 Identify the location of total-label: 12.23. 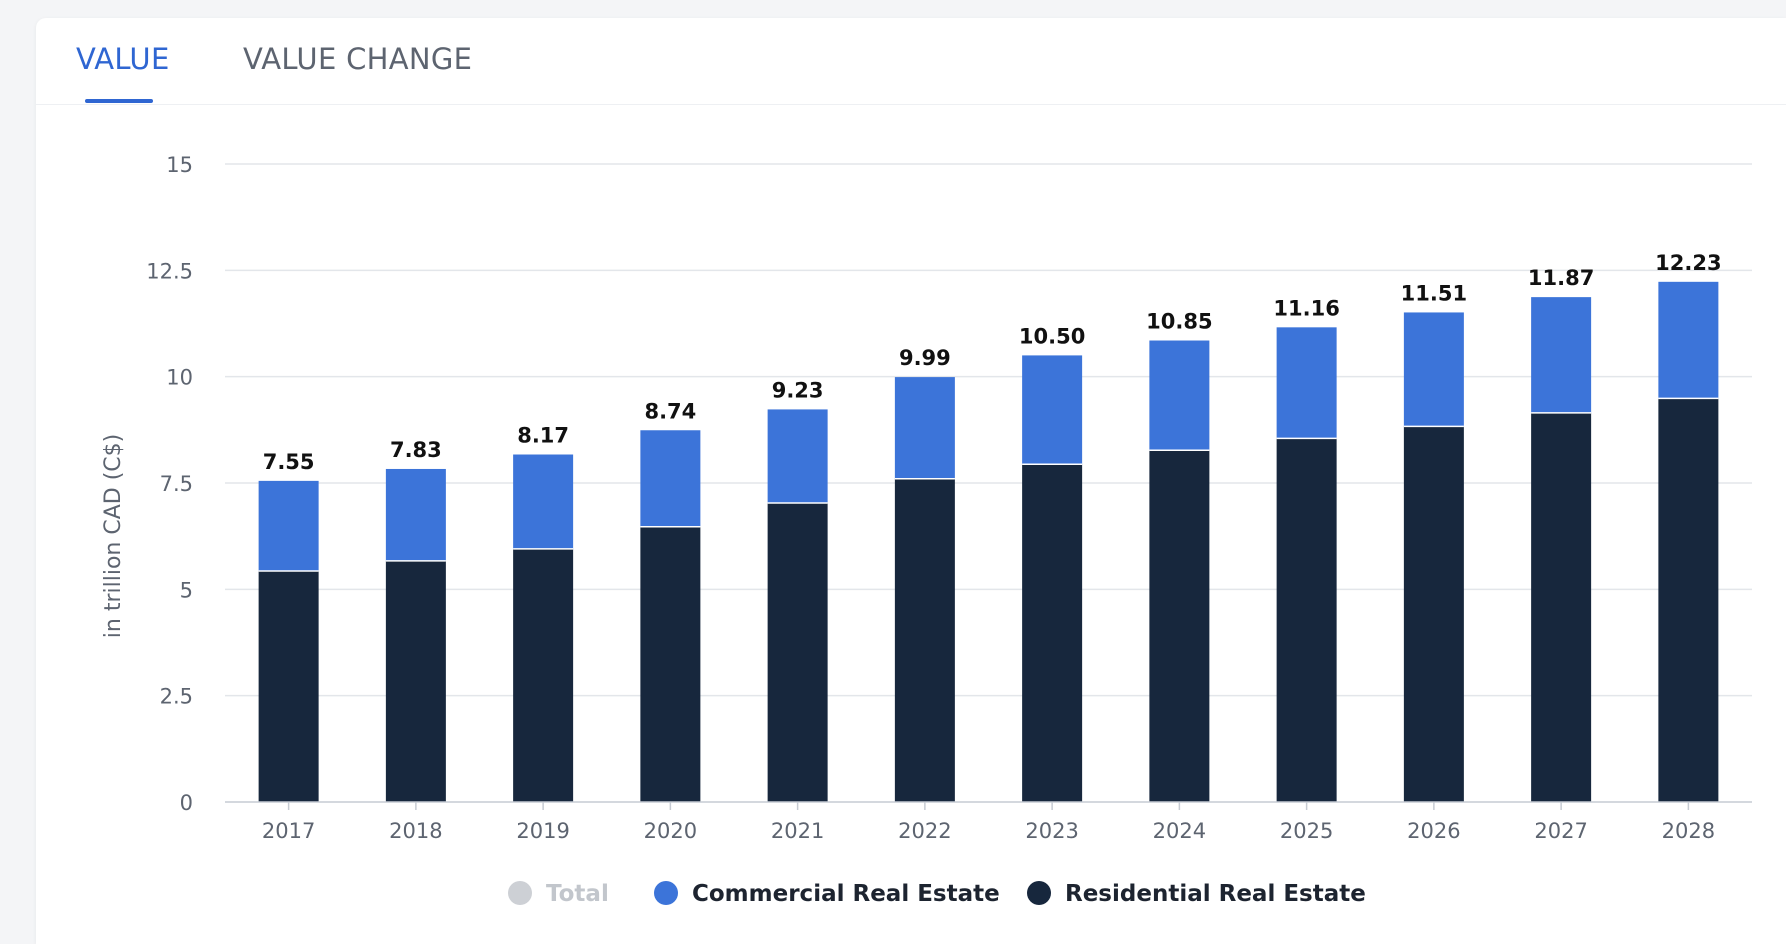
(1688, 263).